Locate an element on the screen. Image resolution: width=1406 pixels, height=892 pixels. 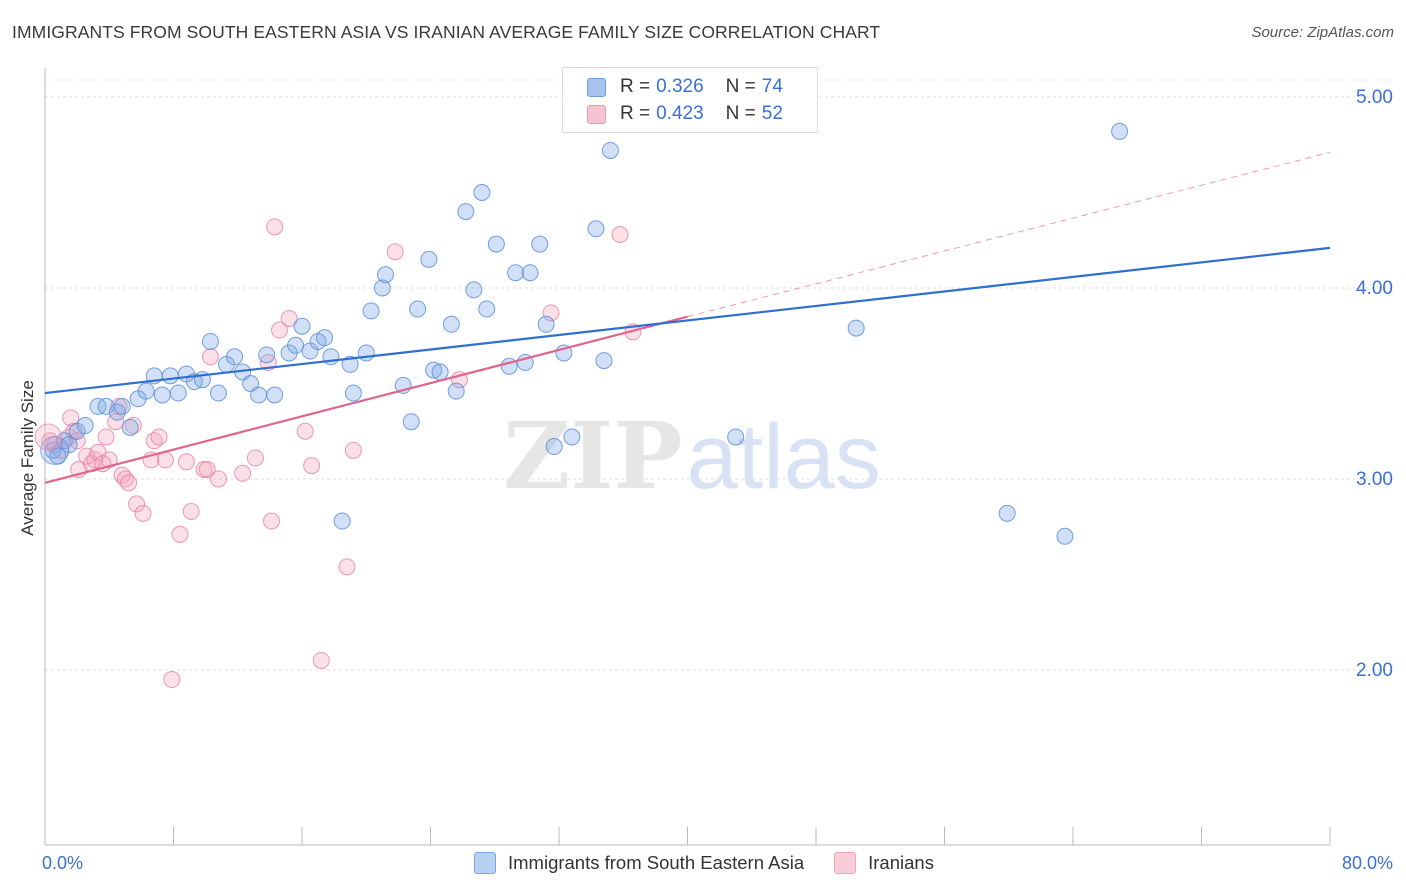
watermark-zip: ZIP is located at coordinates (592, 456).